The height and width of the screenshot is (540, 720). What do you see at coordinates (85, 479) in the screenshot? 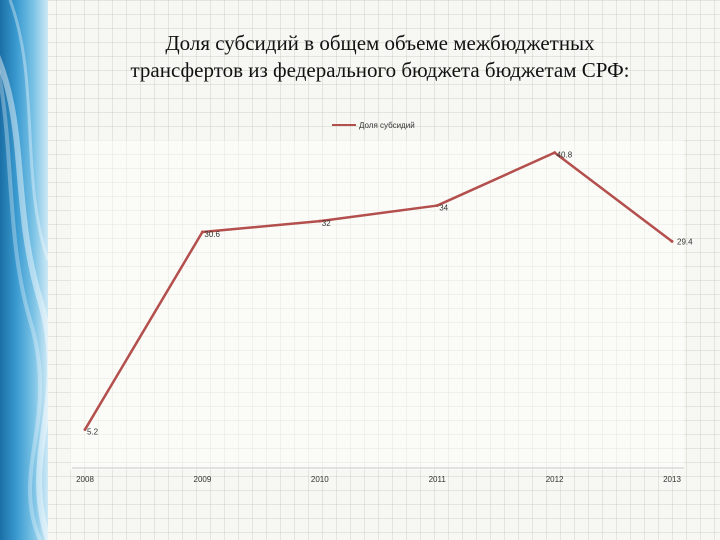
I see `x-tick-label: 2008` at bounding box center [85, 479].